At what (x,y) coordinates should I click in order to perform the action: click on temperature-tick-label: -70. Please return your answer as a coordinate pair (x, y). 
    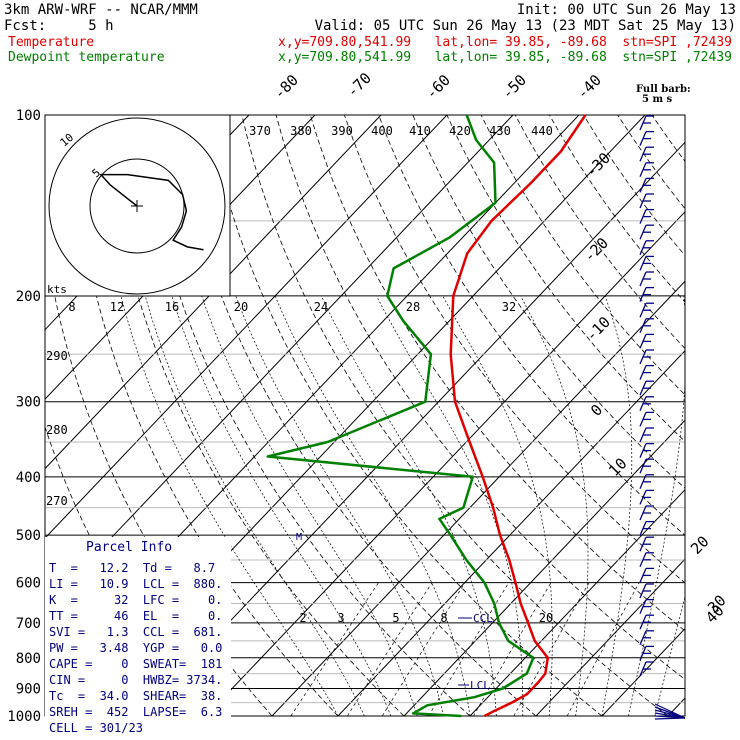
    Looking at the image, I should click on (359, 85).